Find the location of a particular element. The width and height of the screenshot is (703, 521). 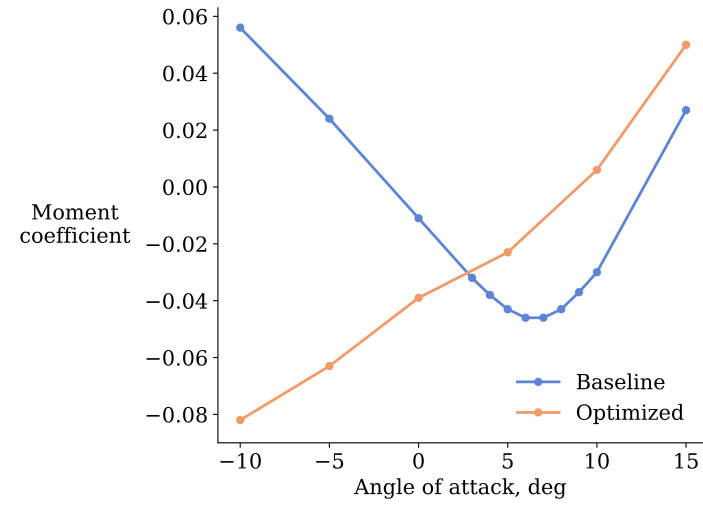

y-tick-label: 0.00 is located at coordinates (185, 187).